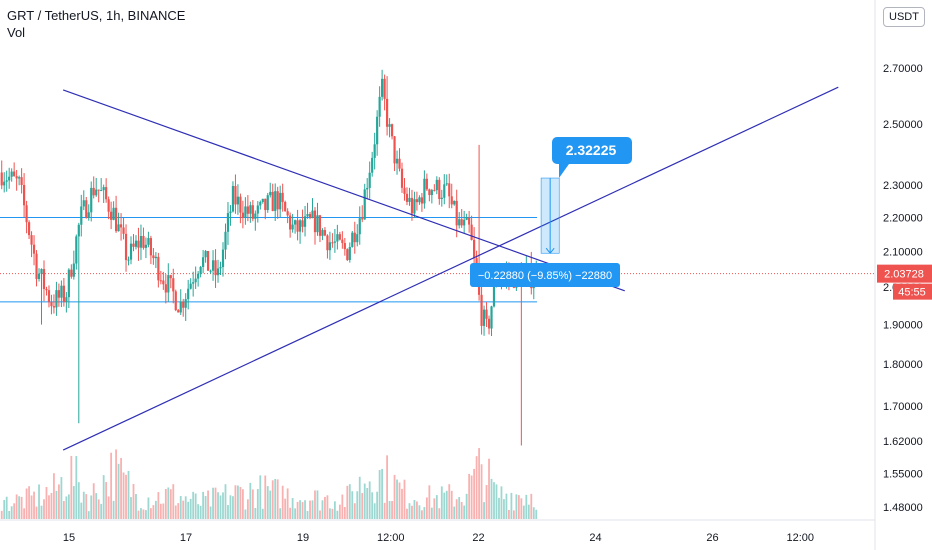 The width and height of the screenshot is (932, 550). What do you see at coordinates (903, 508) in the screenshot?
I see `y-tick-label: 1.48000` at bounding box center [903, 508].